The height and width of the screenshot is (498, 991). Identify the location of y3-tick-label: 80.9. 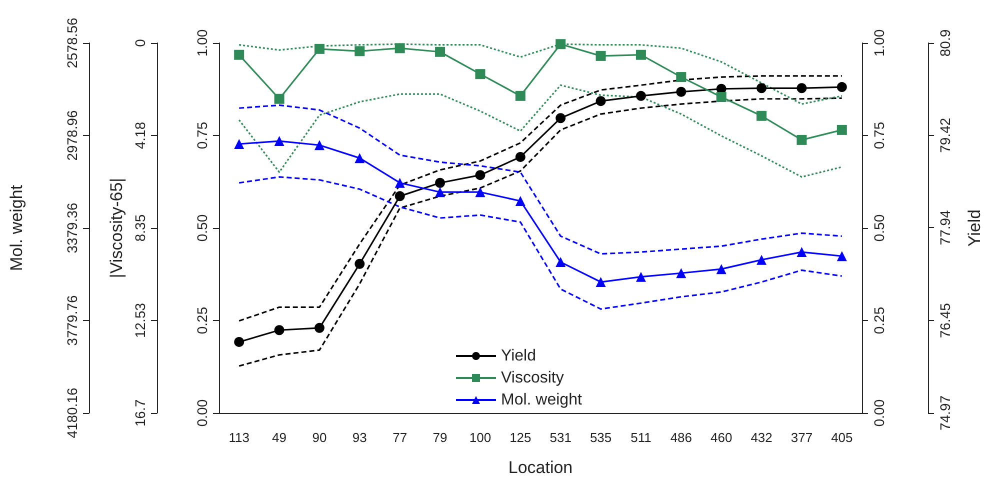
(945, 43).